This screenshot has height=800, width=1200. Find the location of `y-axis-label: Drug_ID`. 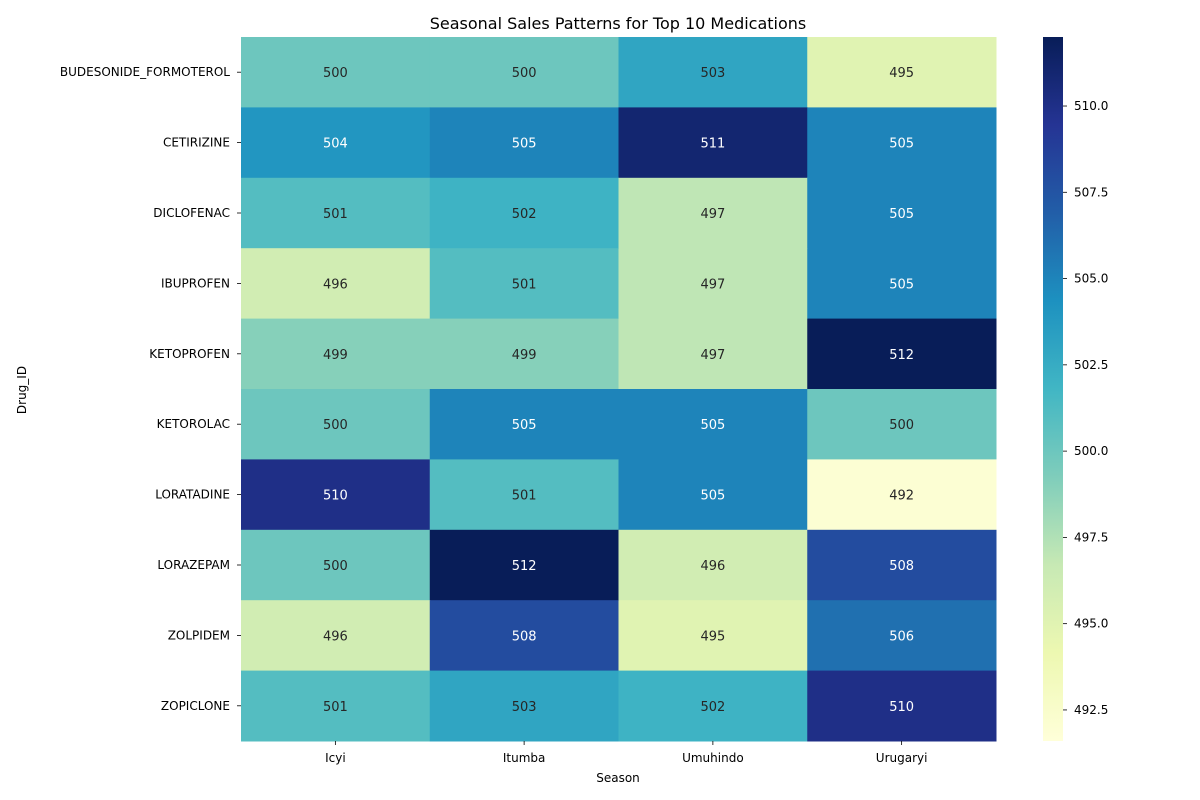

y-axis-label: Drug_ID is located at coordinates (22, 390).